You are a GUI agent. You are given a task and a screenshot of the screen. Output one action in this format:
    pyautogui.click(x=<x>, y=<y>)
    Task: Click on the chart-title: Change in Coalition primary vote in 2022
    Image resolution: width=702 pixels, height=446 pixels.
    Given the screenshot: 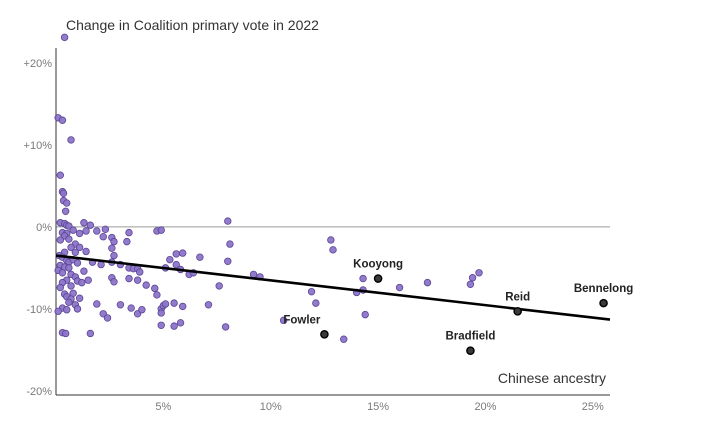 What is the action you would take?
    pyautogui.click(x=192, y=25)
    